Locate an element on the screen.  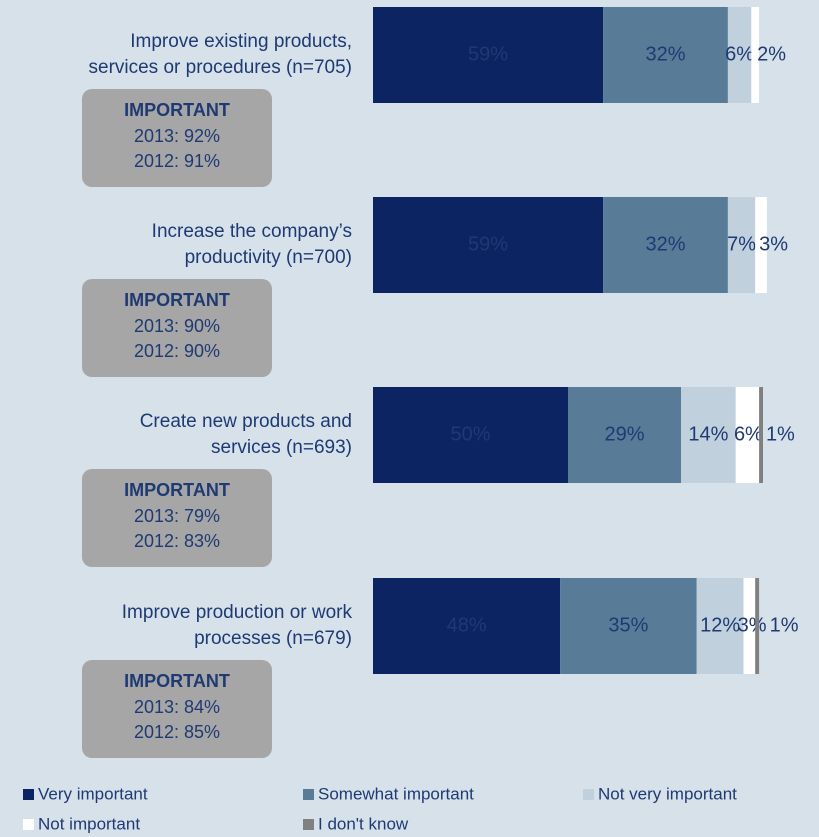
info-box-line: 2012: 91% is located at coordinates (177, 161).